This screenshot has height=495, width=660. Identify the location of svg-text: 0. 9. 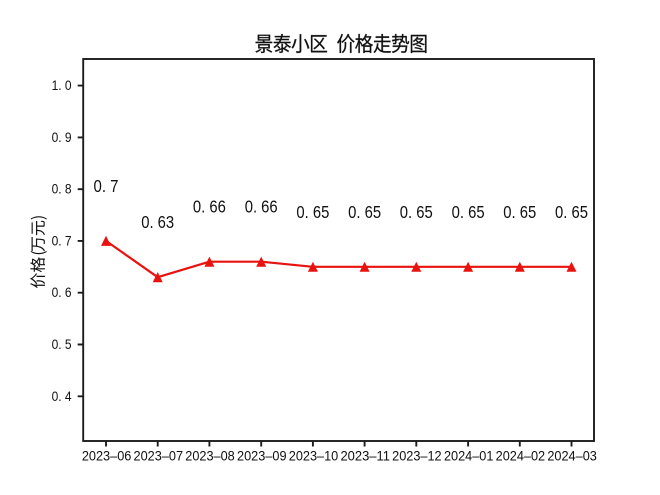
(62, 137).